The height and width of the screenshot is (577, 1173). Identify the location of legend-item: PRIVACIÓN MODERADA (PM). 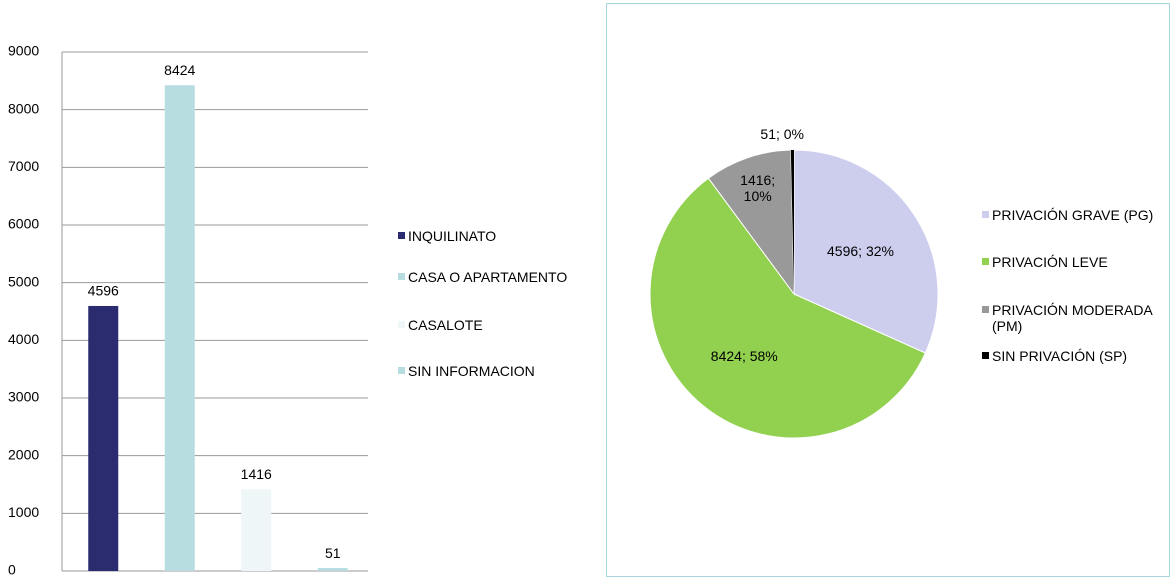
(1072, 318).